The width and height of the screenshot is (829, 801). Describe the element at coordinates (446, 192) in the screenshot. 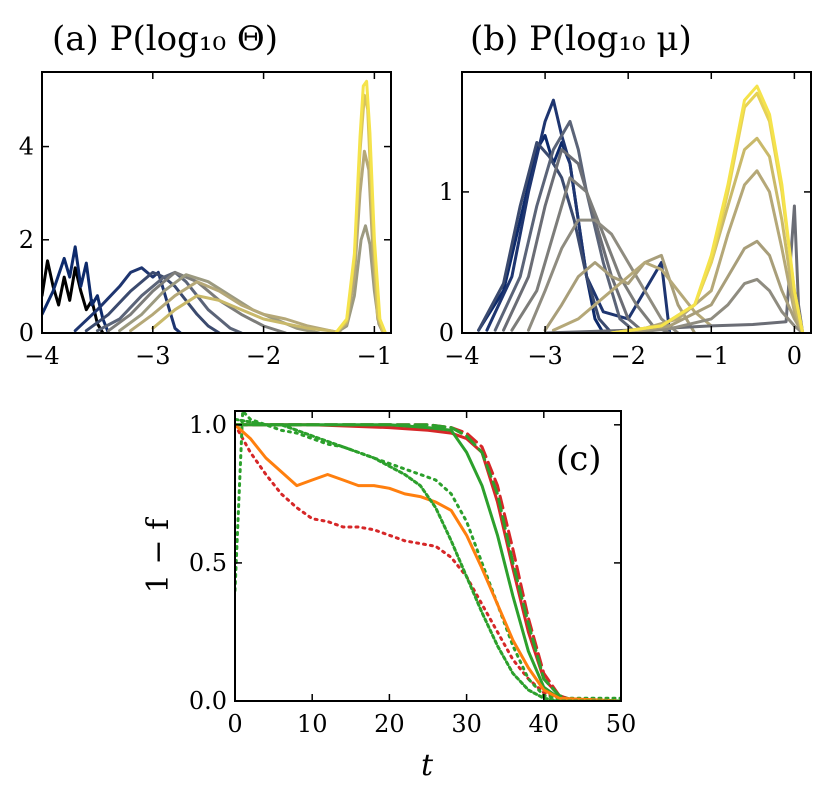

I see `panel-b-ytick-label: 1` at that location.